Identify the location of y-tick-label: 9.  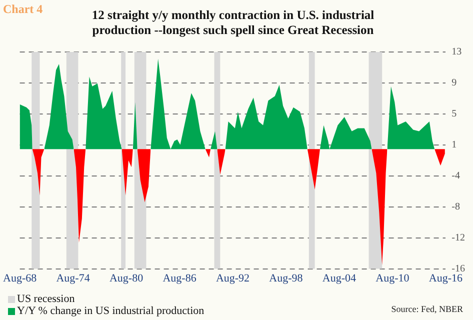
(454, 83).